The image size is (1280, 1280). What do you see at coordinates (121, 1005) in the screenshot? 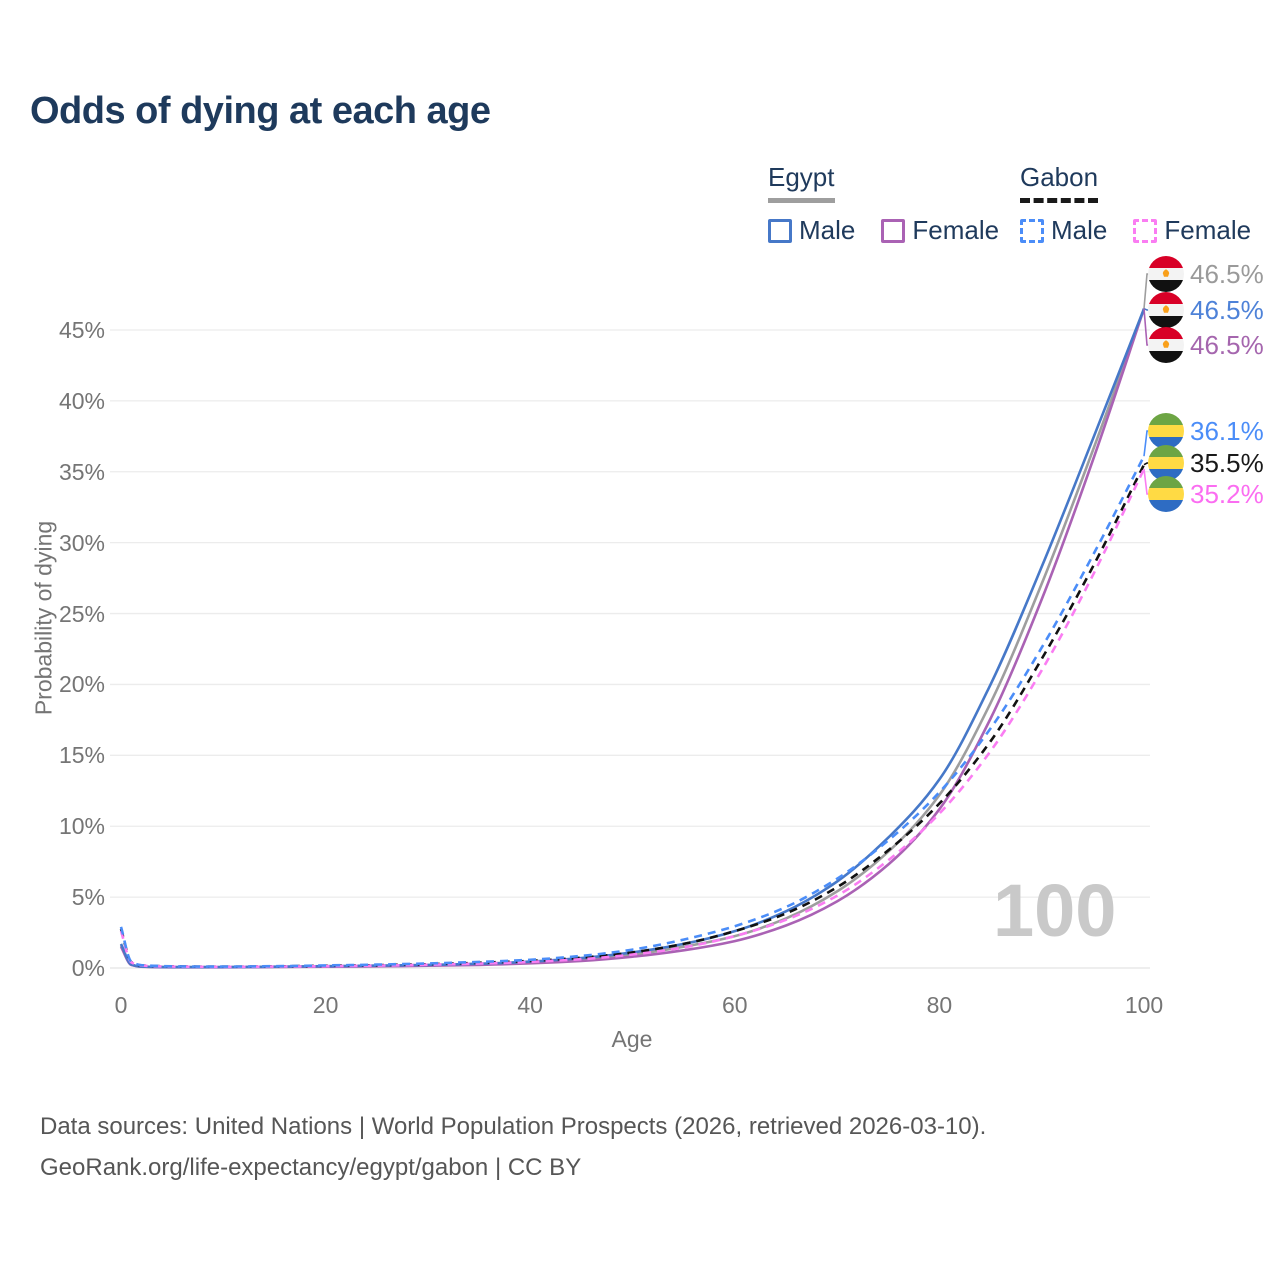
I see `x-tick-label: 0` at bounding box center [121, 1005].